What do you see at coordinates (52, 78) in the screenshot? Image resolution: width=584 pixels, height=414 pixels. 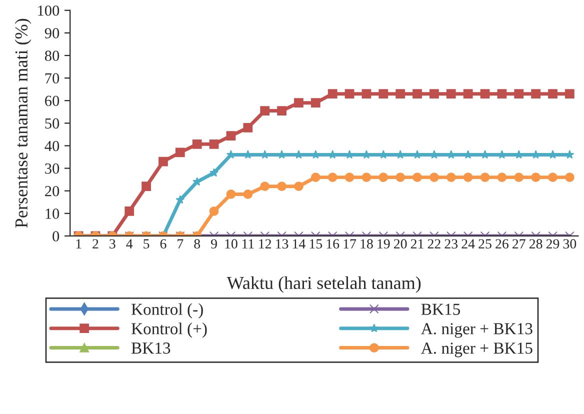 I see `y-tick-label: 70` at bounding box center [52, 78].